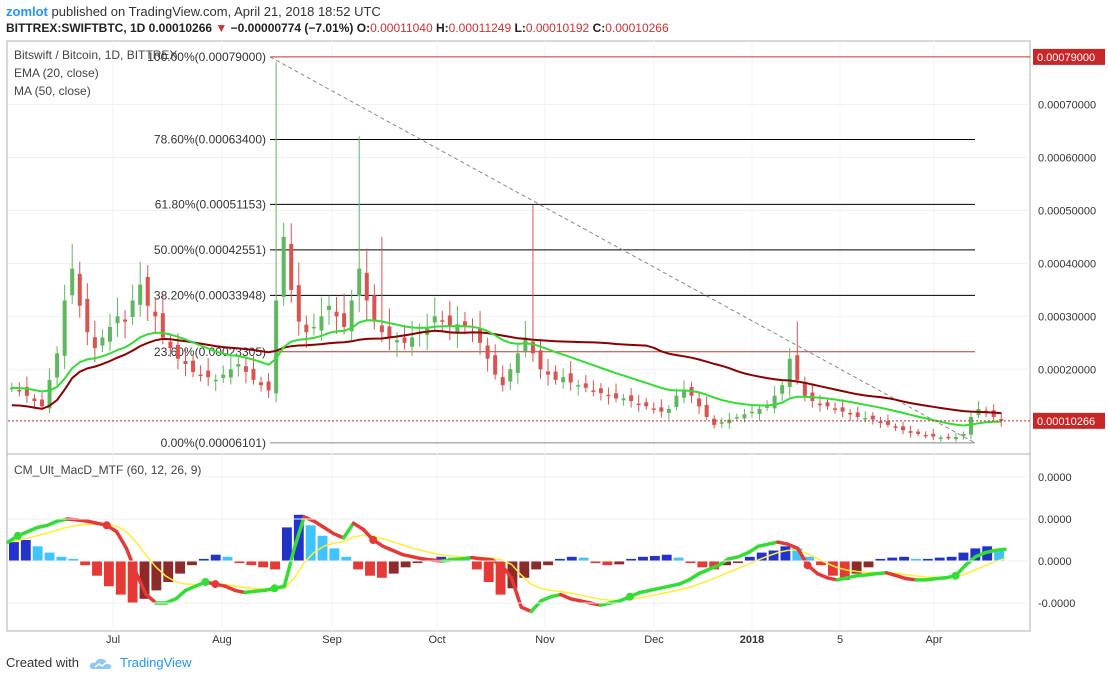 Image resolution: width=1108 pixels, height=681 pixels. What do you see at coordinates (933, 640) in the screenshot?
I see `time-tick-label: Apr` at bounding box center [933, 640].